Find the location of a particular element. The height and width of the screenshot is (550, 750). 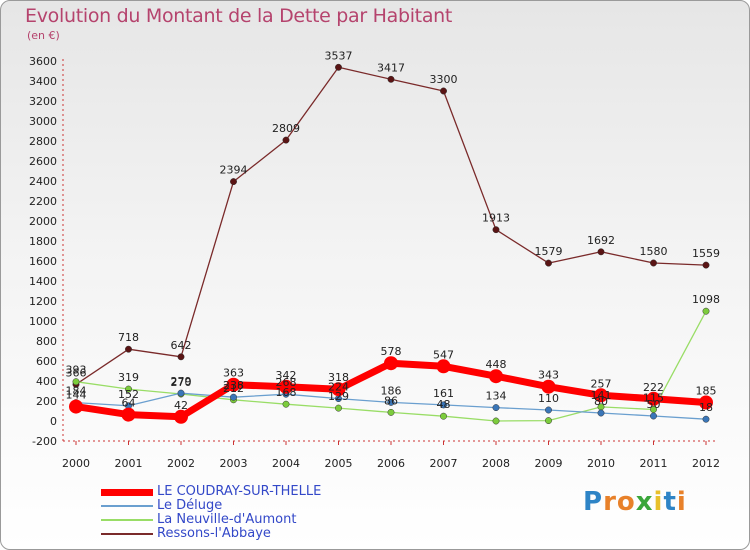

data-label: 185 is located at coordinates (706, 391).